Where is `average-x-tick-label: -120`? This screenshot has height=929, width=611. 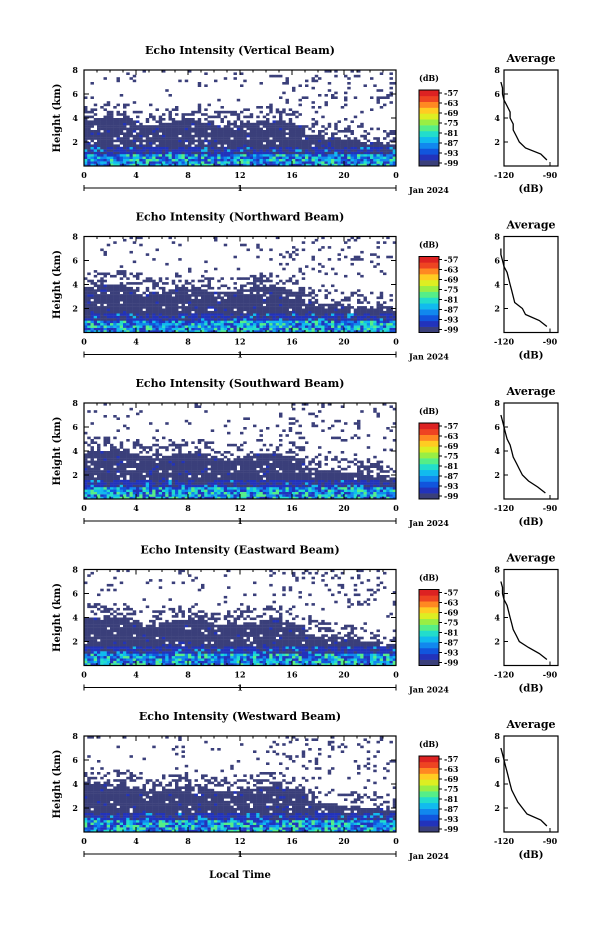
average-x-tick-label: -120 is located at coordinates (504, 508).